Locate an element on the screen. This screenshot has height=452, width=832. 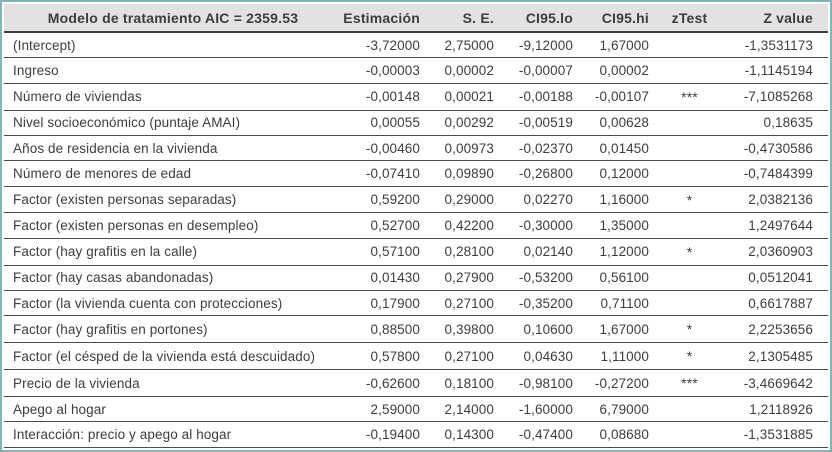
cell-estimacion: -0,07410 is located at coordinates (387, 174).